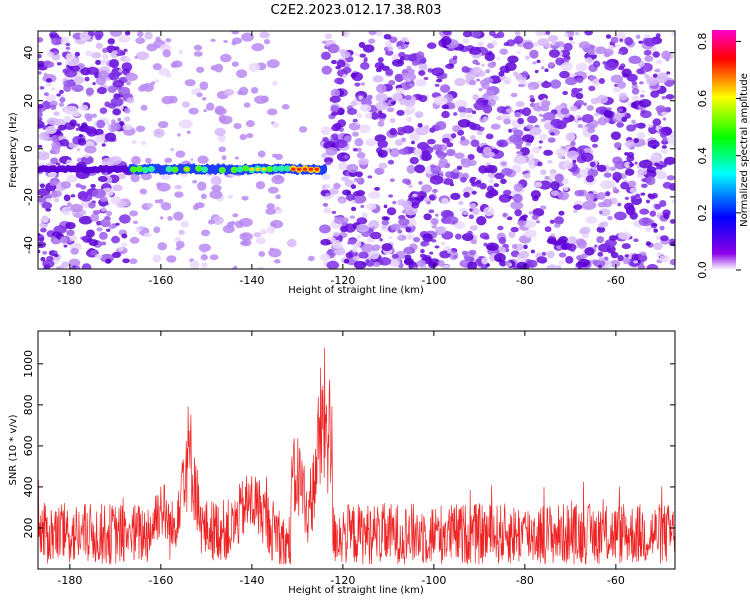  What do you see at coordinates (28, 364) in the screenshot?
I see `snr-y-tick-label: 1000` at bounding box center [28, 364].